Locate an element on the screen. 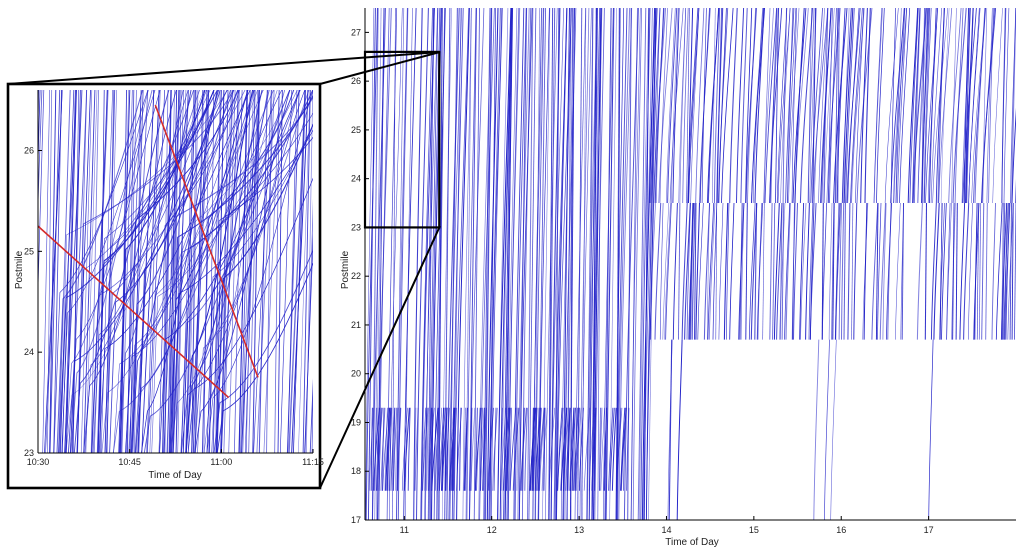 Image resolution: width=1016 pixels, height=548 pixels. main-x-tick-label: 17 is located at coordinates (929, 530).